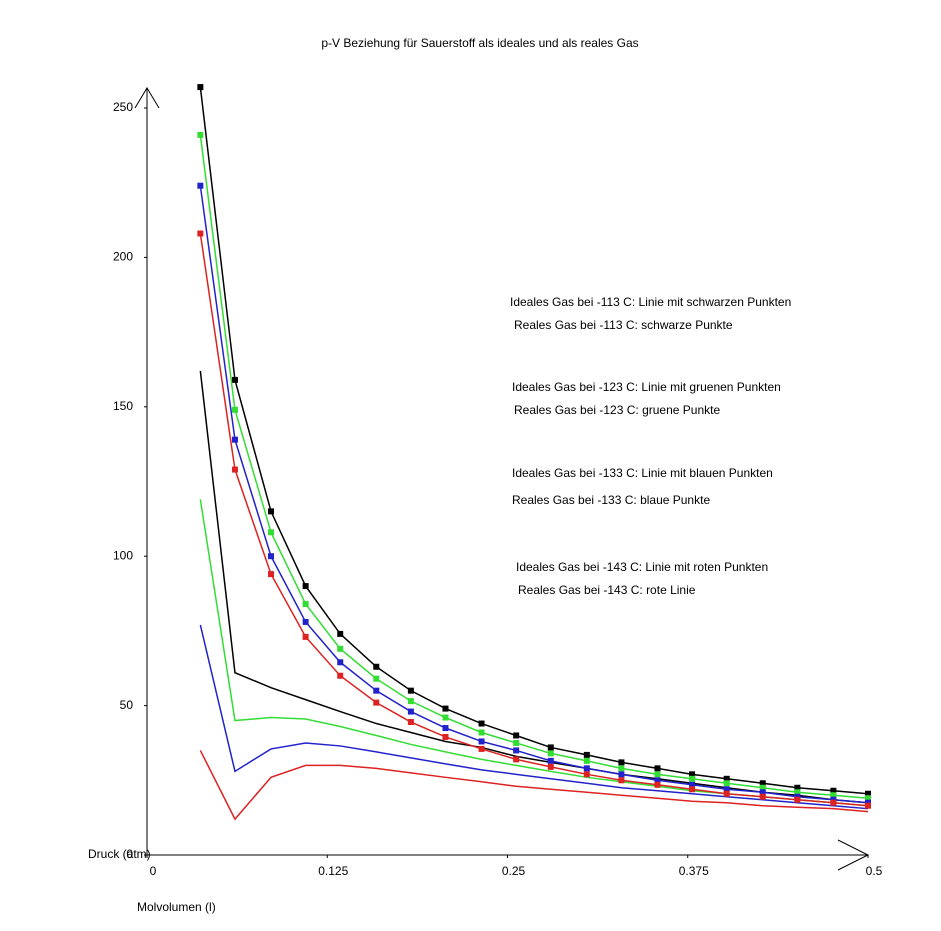 This screenshot has width=941, height=931. Describe the element at coordinates (119, 854) in the screenshot. I see `y-axis-label: Druck (atm)` at that location.